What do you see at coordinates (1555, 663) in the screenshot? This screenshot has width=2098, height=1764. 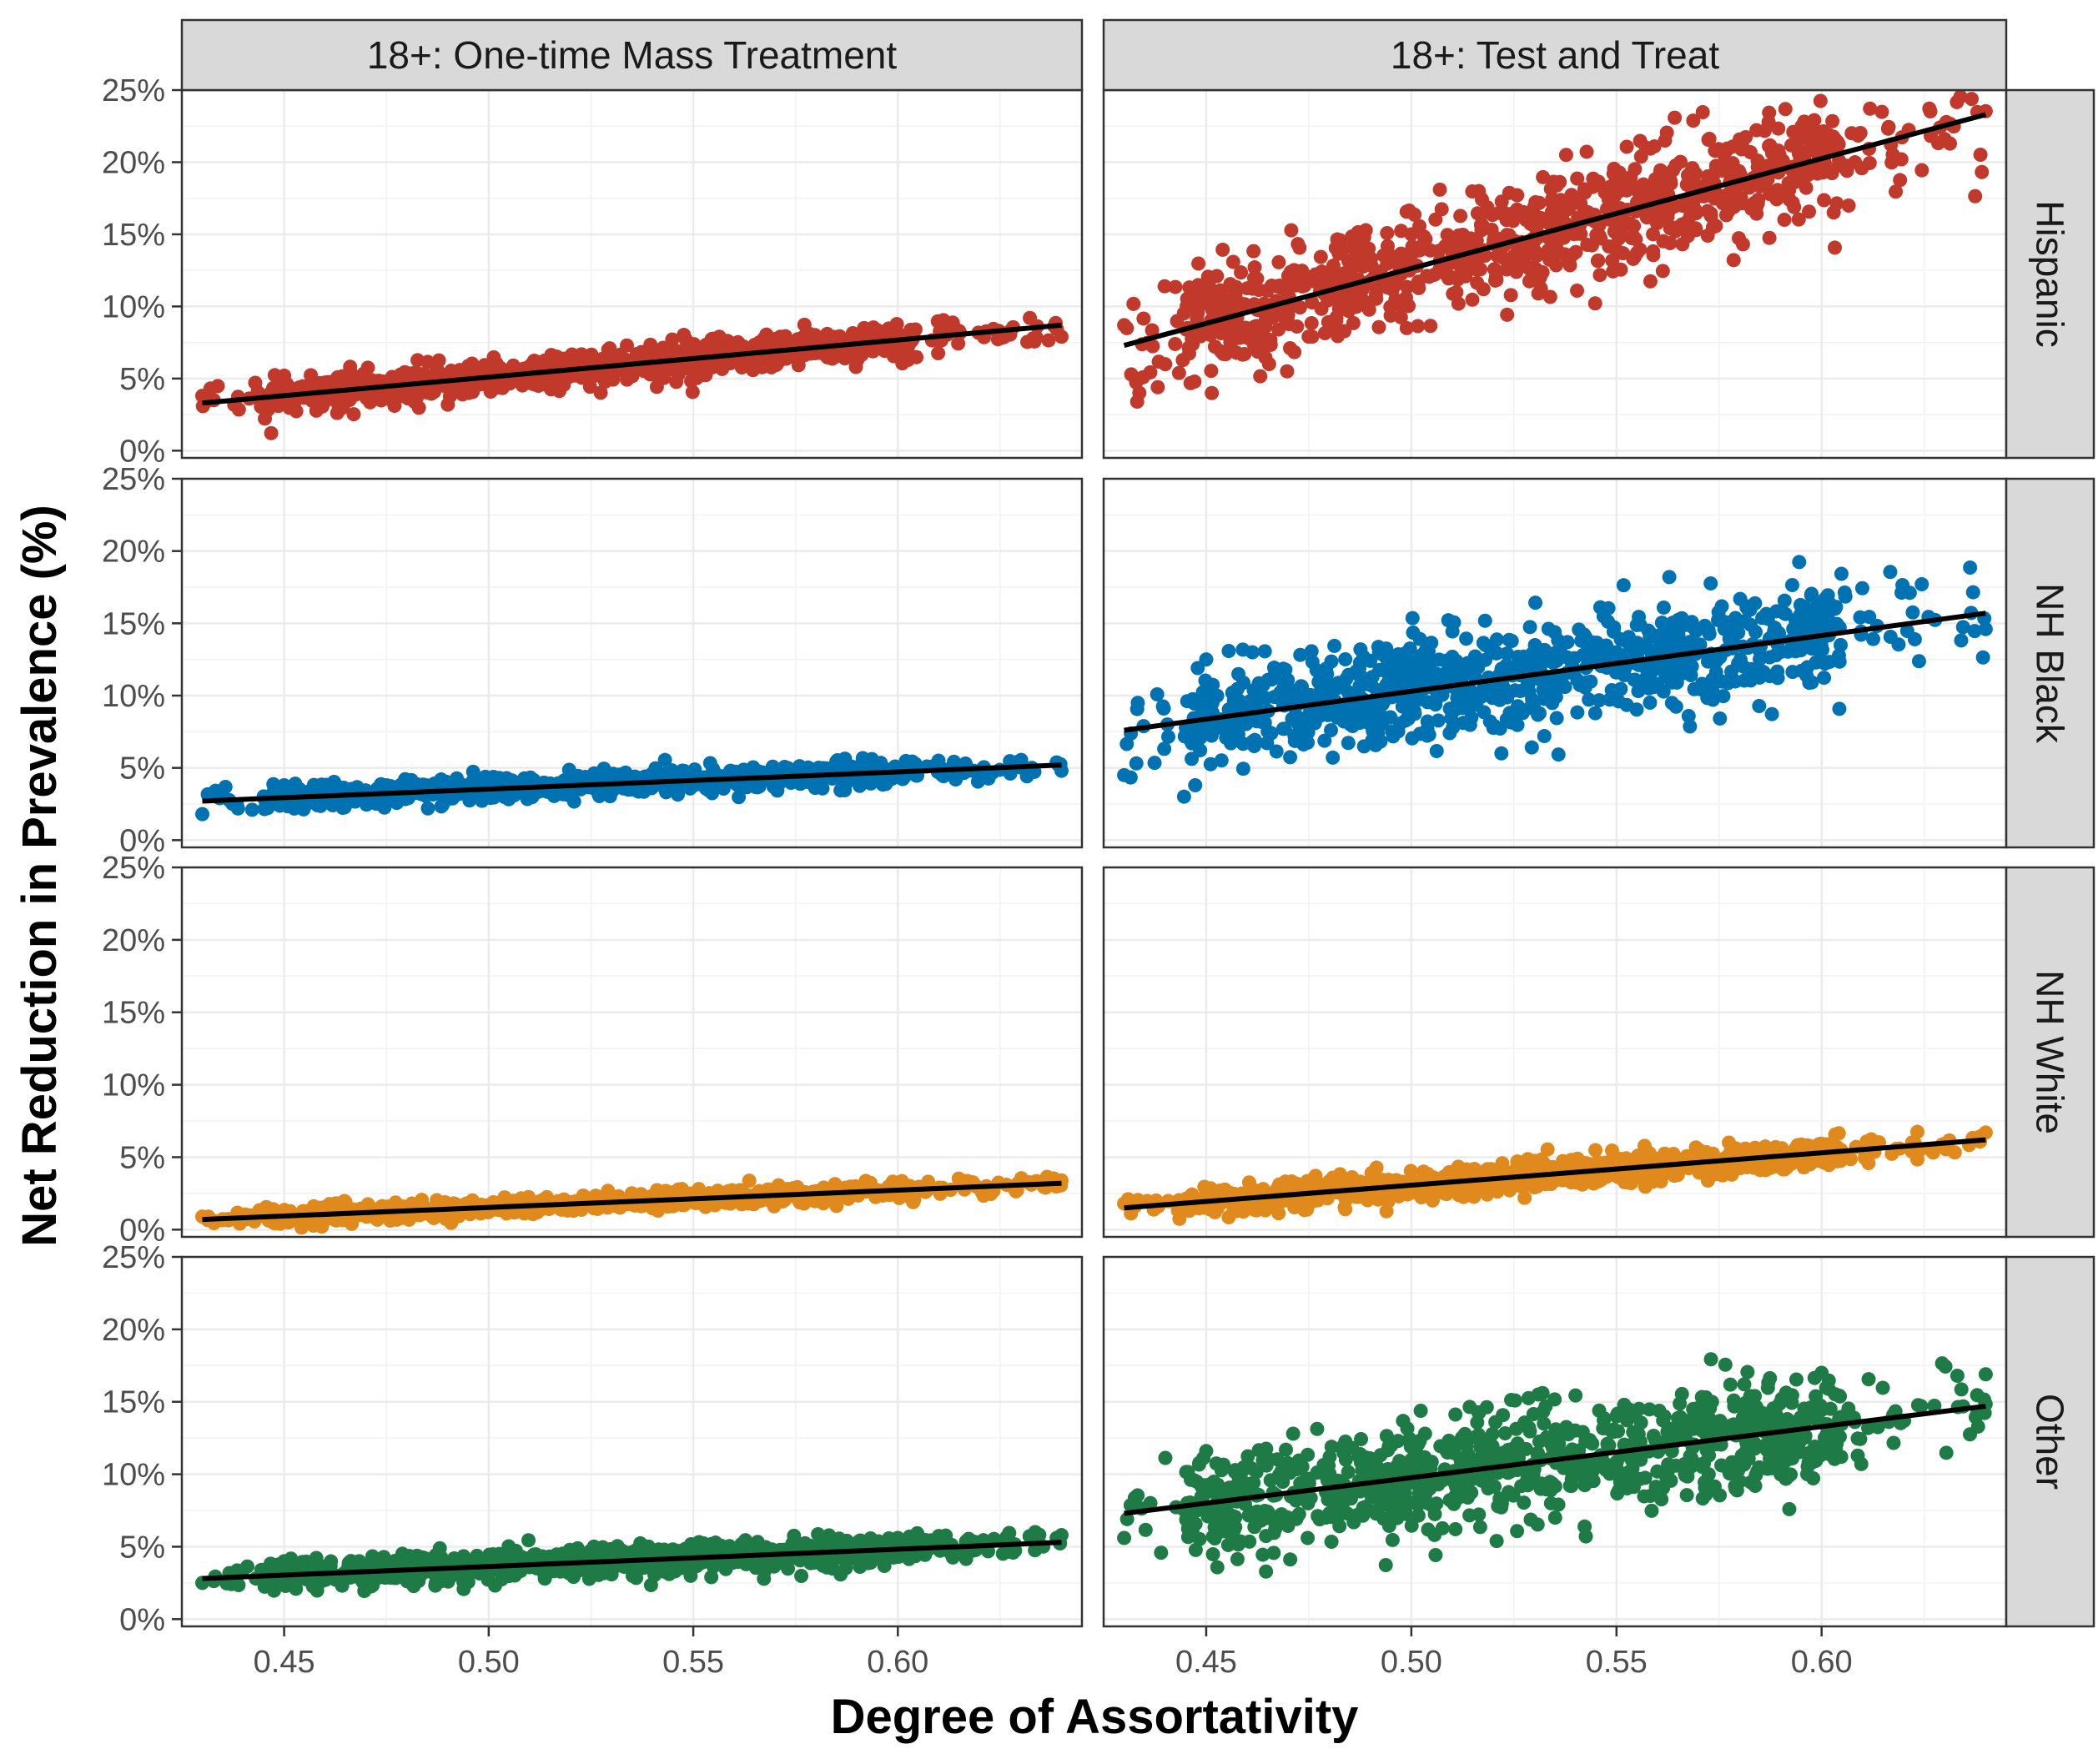 I see `panel-18-test-and-treat-nh-black` at bounding box center [1555, 663].